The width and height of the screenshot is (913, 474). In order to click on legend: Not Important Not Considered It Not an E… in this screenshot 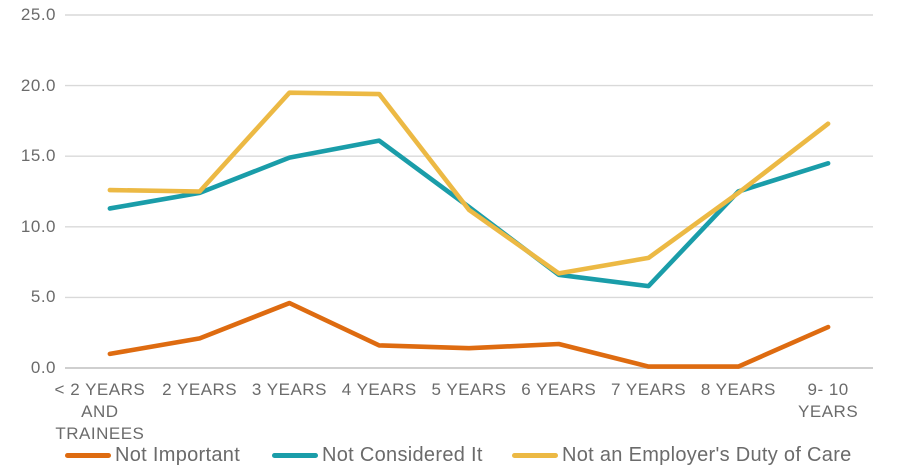, I will do `click(456, 455)`.